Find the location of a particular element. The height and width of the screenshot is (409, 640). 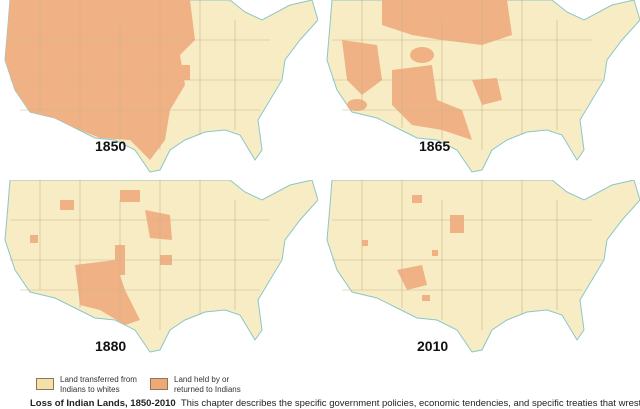

map-year-label: 1850 is located at coordinates (111, 146).